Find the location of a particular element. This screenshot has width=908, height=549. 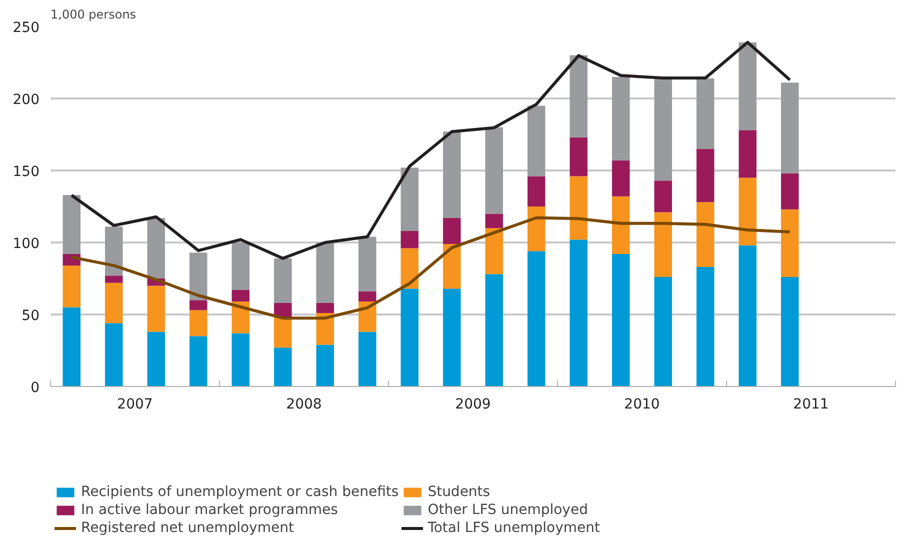

y-axis-title: 1,000 persons is located at coordinates (93, 15).